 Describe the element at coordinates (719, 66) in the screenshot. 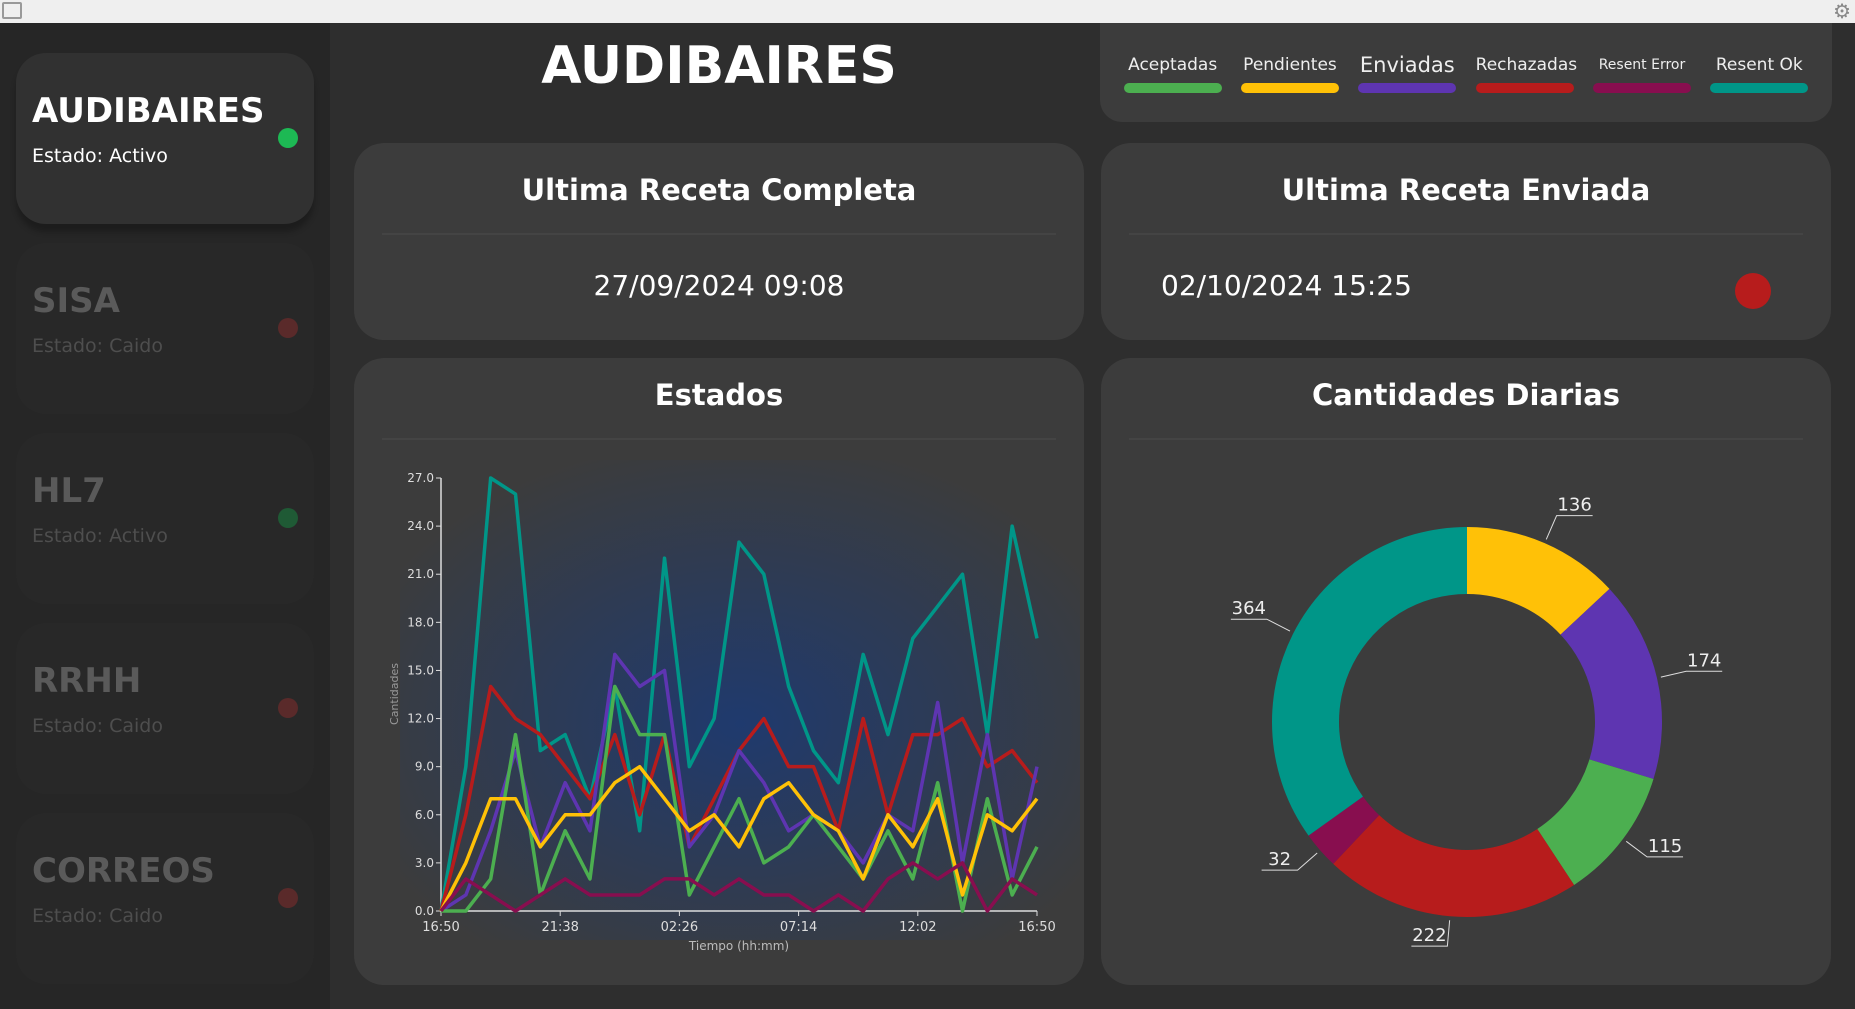

I see `page-title: AUDIBAIRES` at that location.